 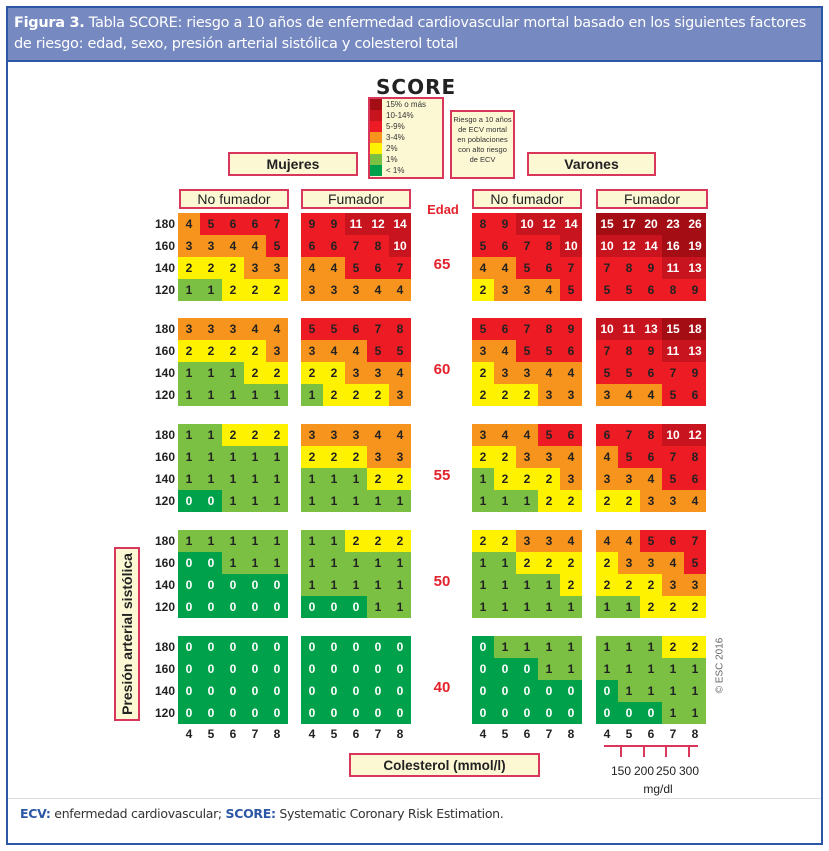 I want to click on risk-cell: 26, so click(x=695, y=224).